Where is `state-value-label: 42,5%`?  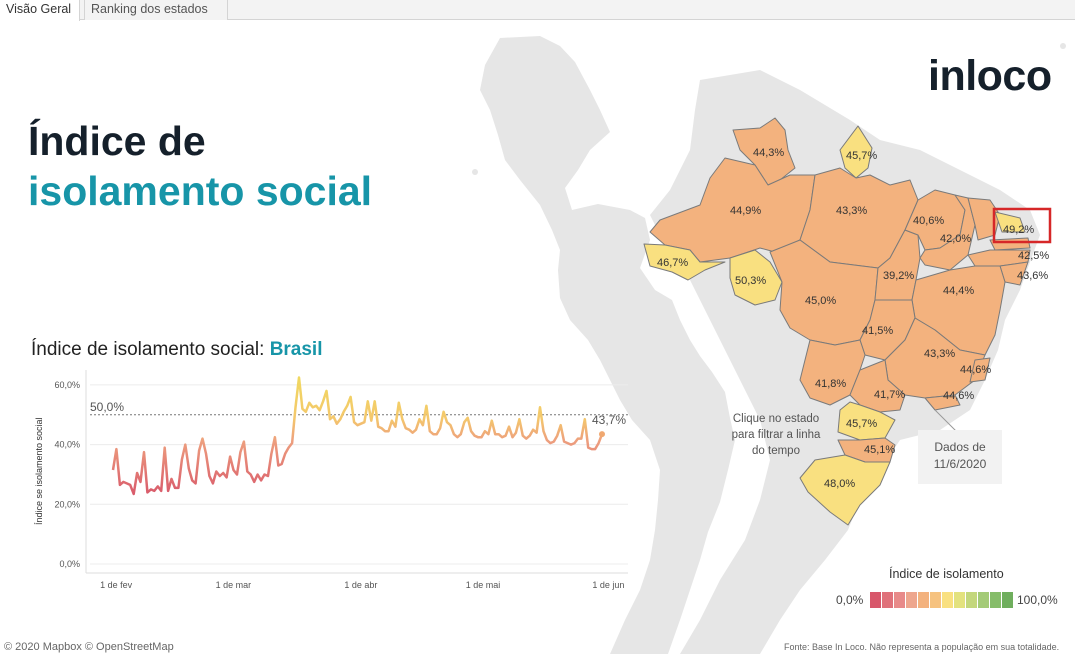 state-value-label: 42,5% is located at coordinates (1034, 256).